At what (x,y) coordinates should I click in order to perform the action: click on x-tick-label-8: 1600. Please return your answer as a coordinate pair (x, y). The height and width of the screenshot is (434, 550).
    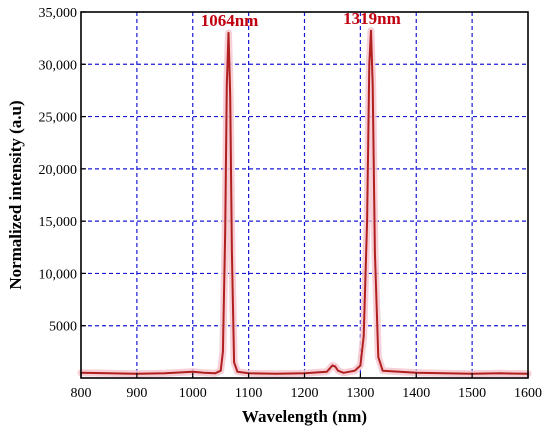
    Looking at the image, I should click on (528, 393).